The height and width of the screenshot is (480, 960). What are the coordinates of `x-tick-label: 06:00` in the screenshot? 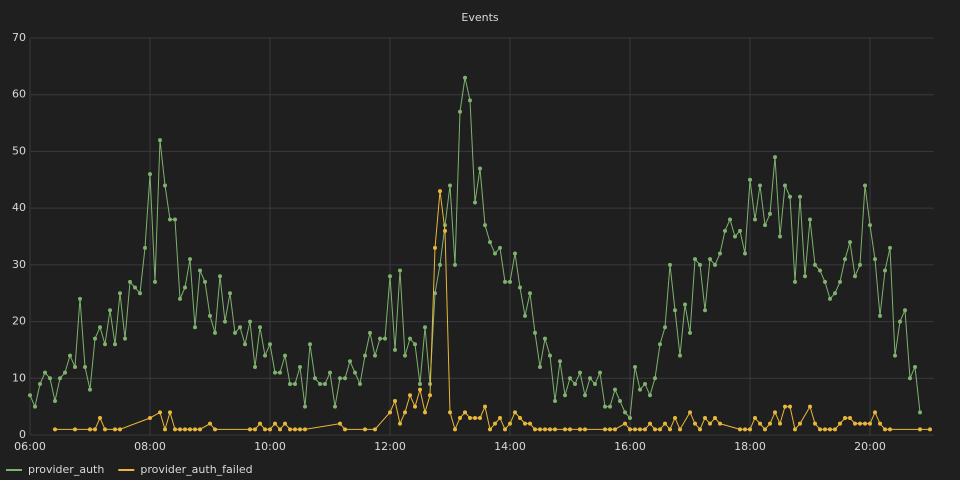 It's located at (30, 446).